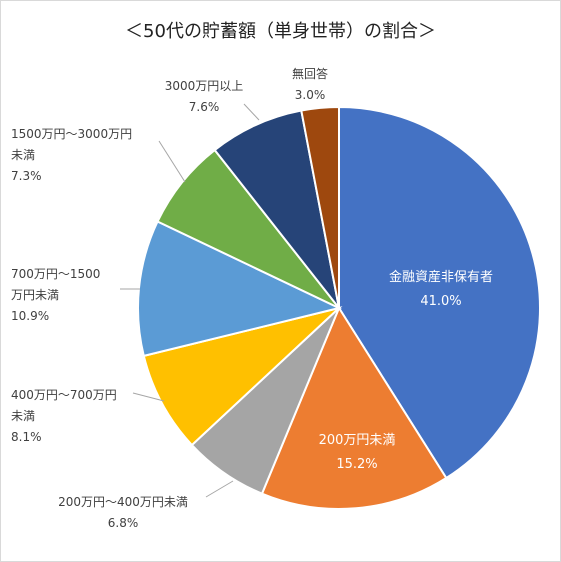  What do you see at coordinates (71, 155) in the screenshot?
I see `slice-label: 1500万円～3000万円未満 7.3%` at bounding box center [71, 155].